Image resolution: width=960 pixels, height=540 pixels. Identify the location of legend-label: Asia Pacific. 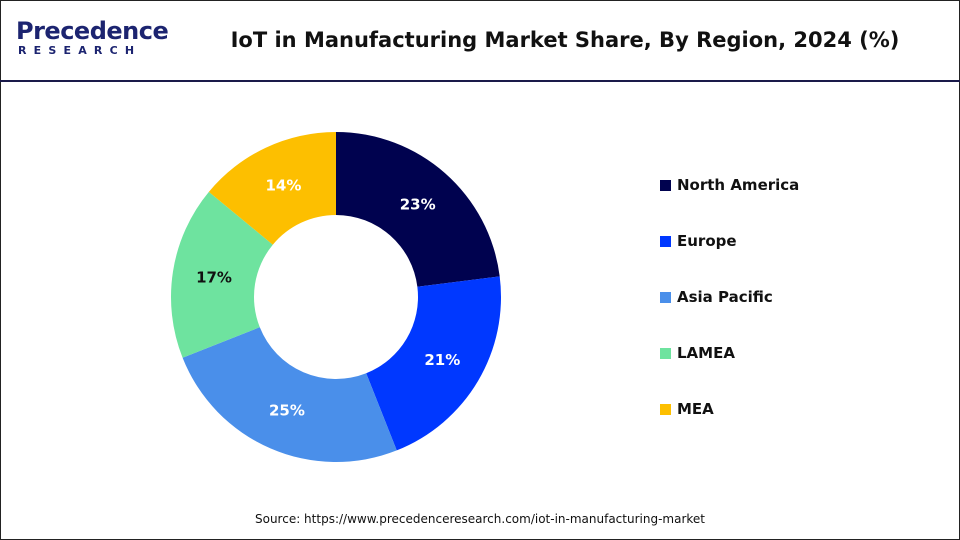
(725, 297).